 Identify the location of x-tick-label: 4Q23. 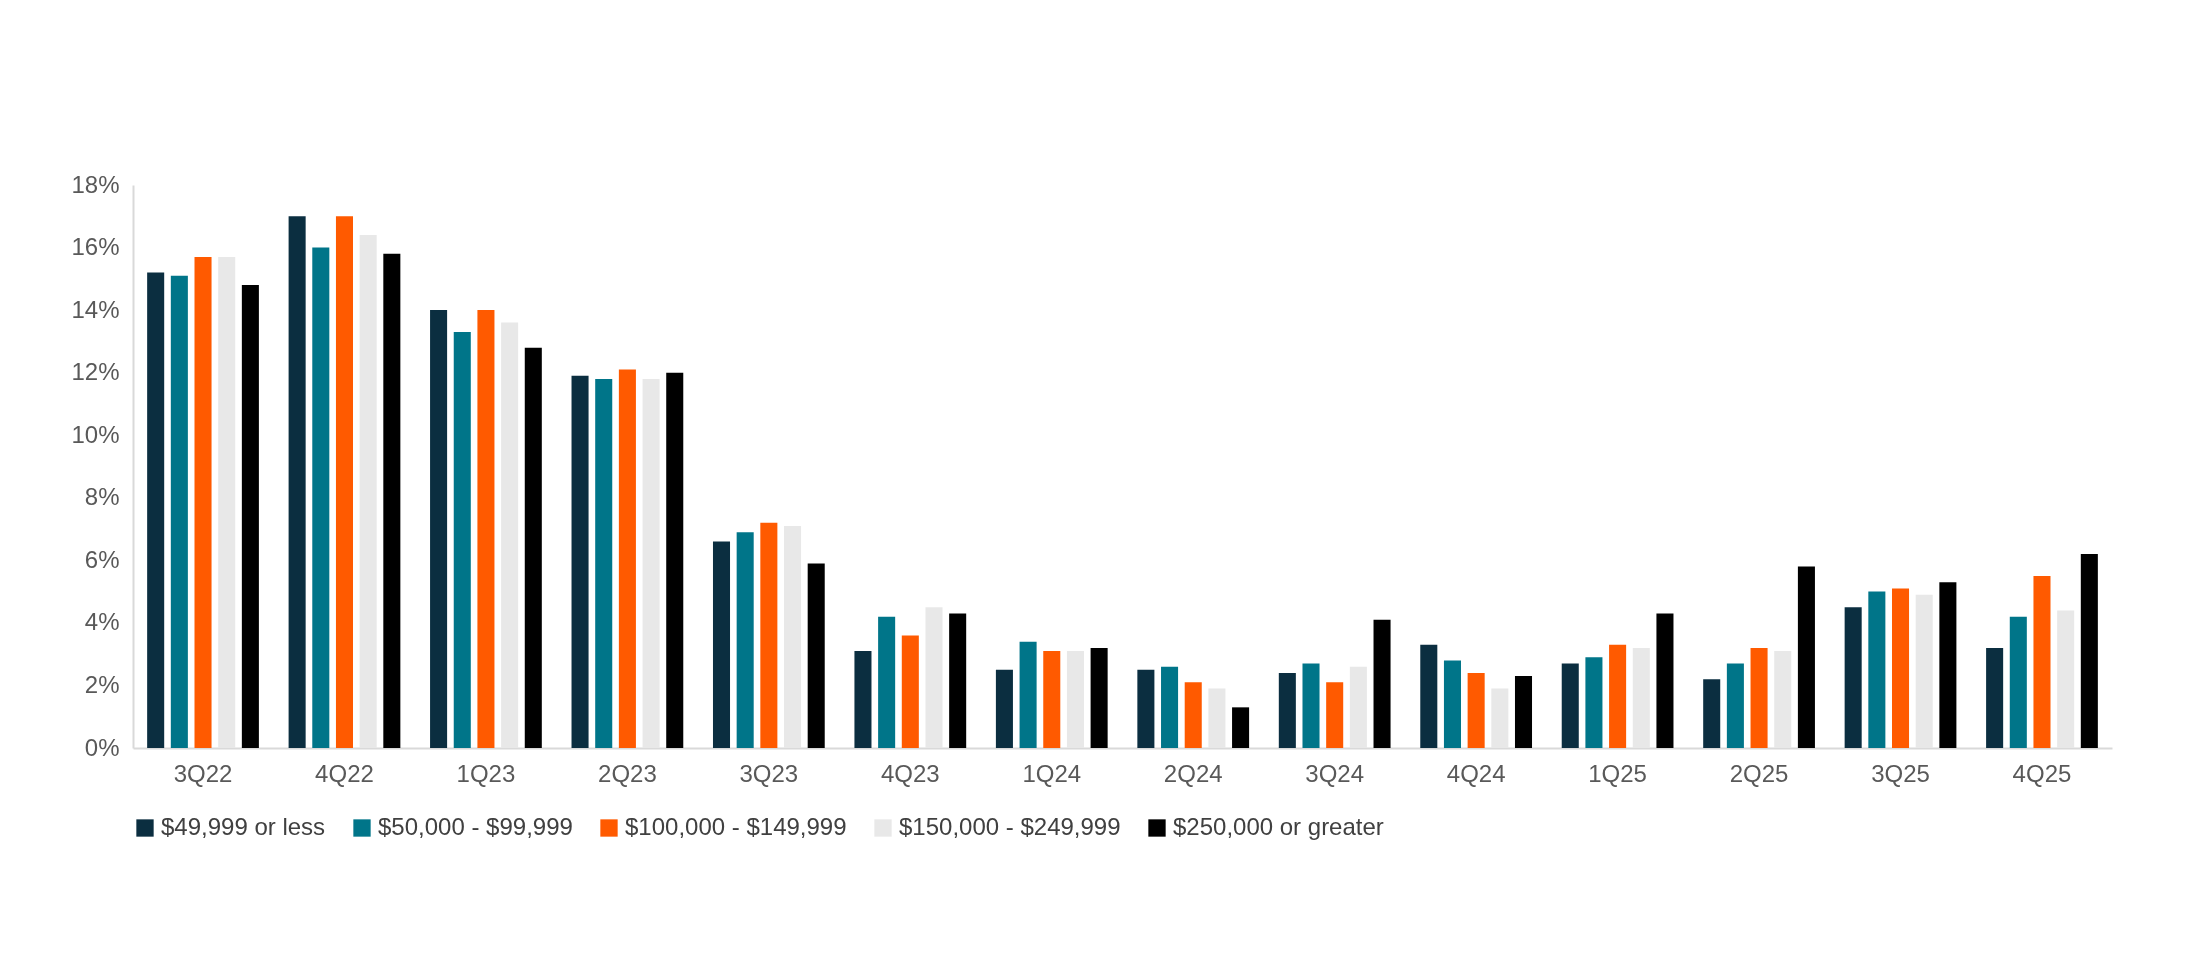
(910, 773).